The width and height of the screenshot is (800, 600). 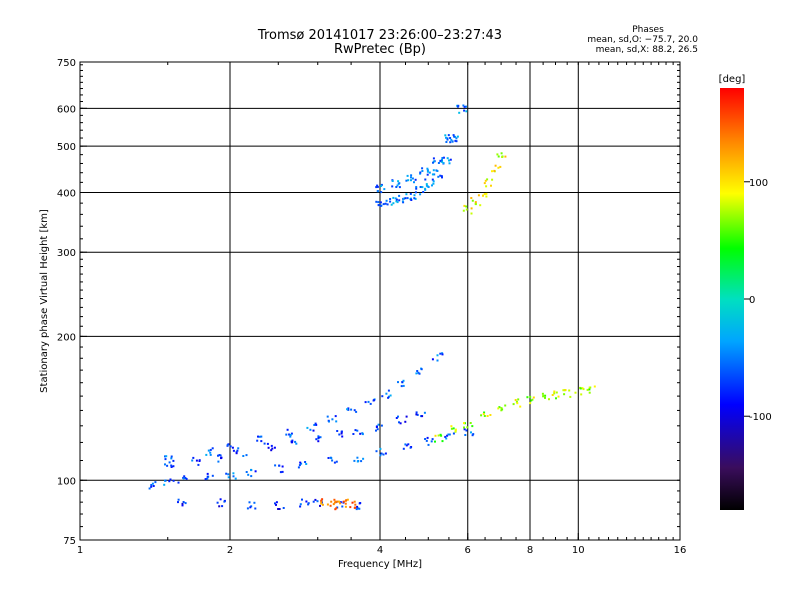 What do you see at coordinates (758, 183) in the screenshot?
I see `colorbar-tick-label: 100` at bounding box center [758, 183].